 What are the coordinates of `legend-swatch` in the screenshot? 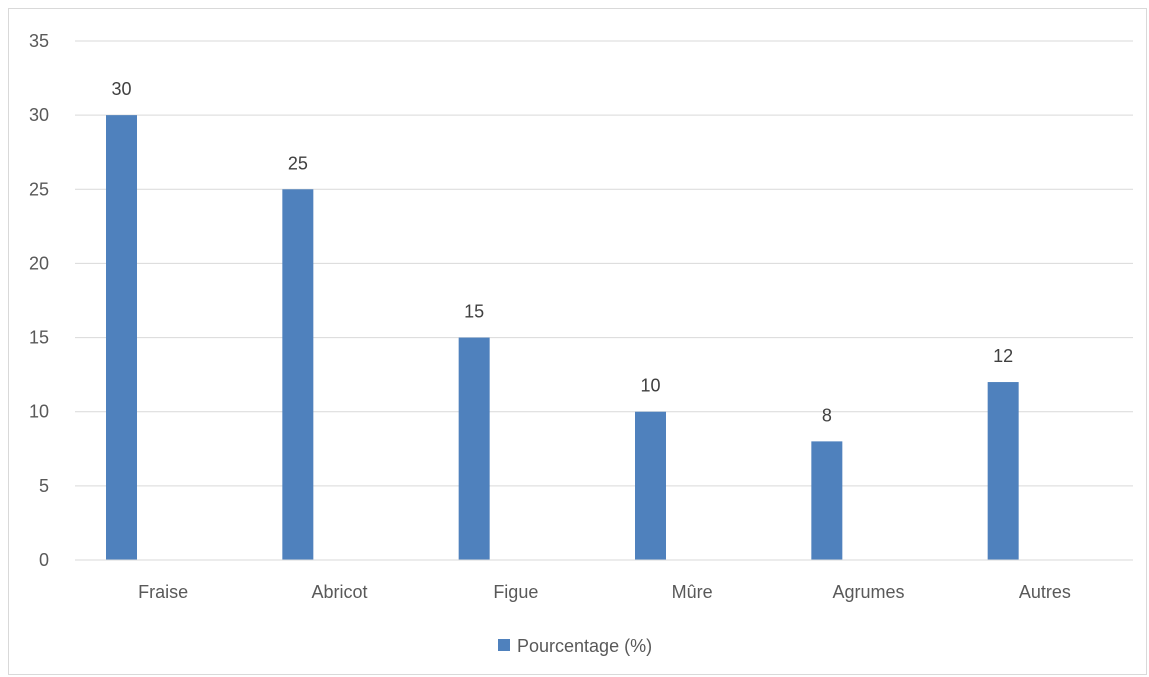 It's located at (504, 645).